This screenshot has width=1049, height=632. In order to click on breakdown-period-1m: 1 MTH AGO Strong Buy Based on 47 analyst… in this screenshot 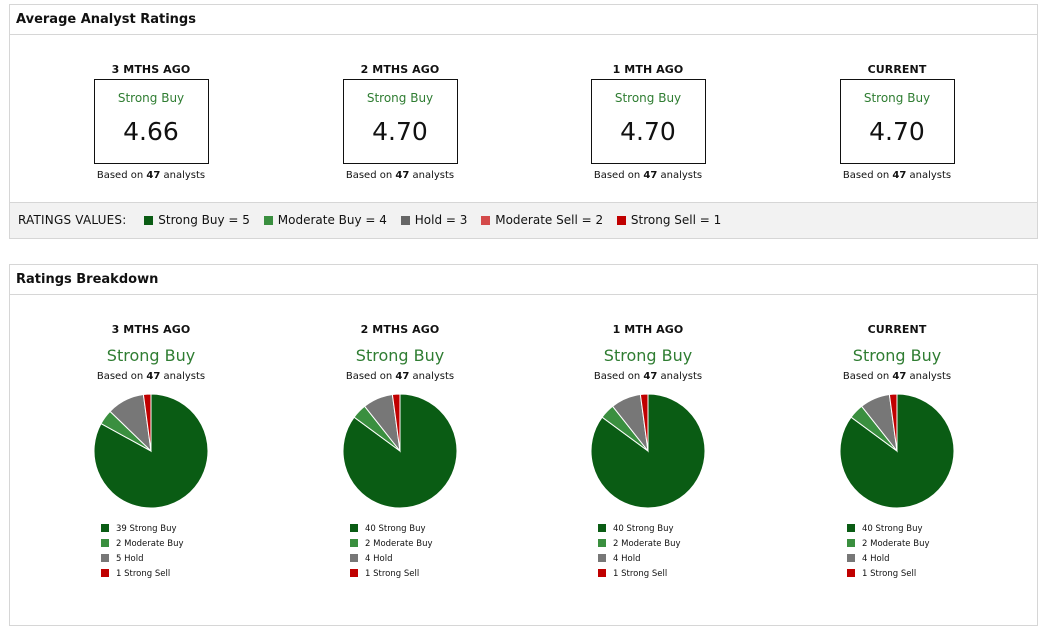, I will do `click(648, 452)`.